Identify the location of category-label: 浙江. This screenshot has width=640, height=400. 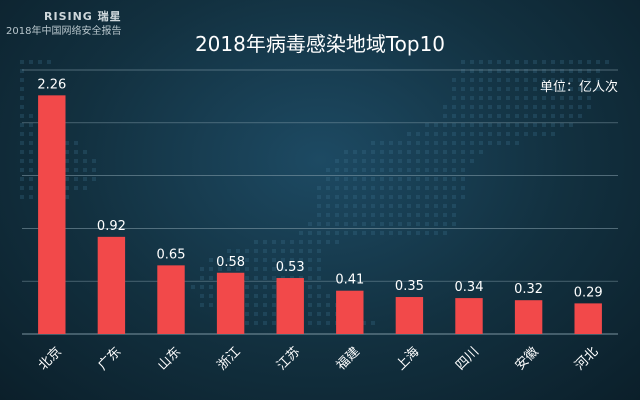
(229, 358).